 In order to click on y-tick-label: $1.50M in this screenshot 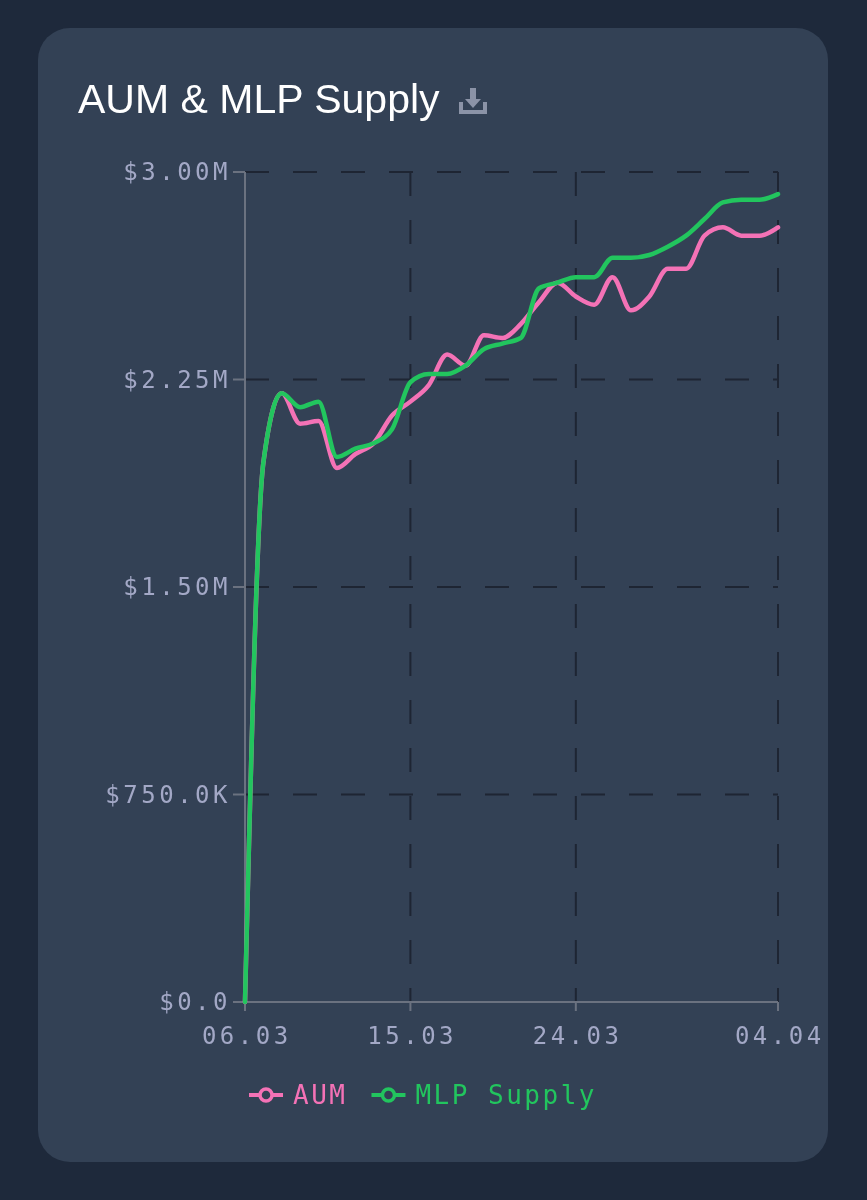, I will do `click(177, 587)`.